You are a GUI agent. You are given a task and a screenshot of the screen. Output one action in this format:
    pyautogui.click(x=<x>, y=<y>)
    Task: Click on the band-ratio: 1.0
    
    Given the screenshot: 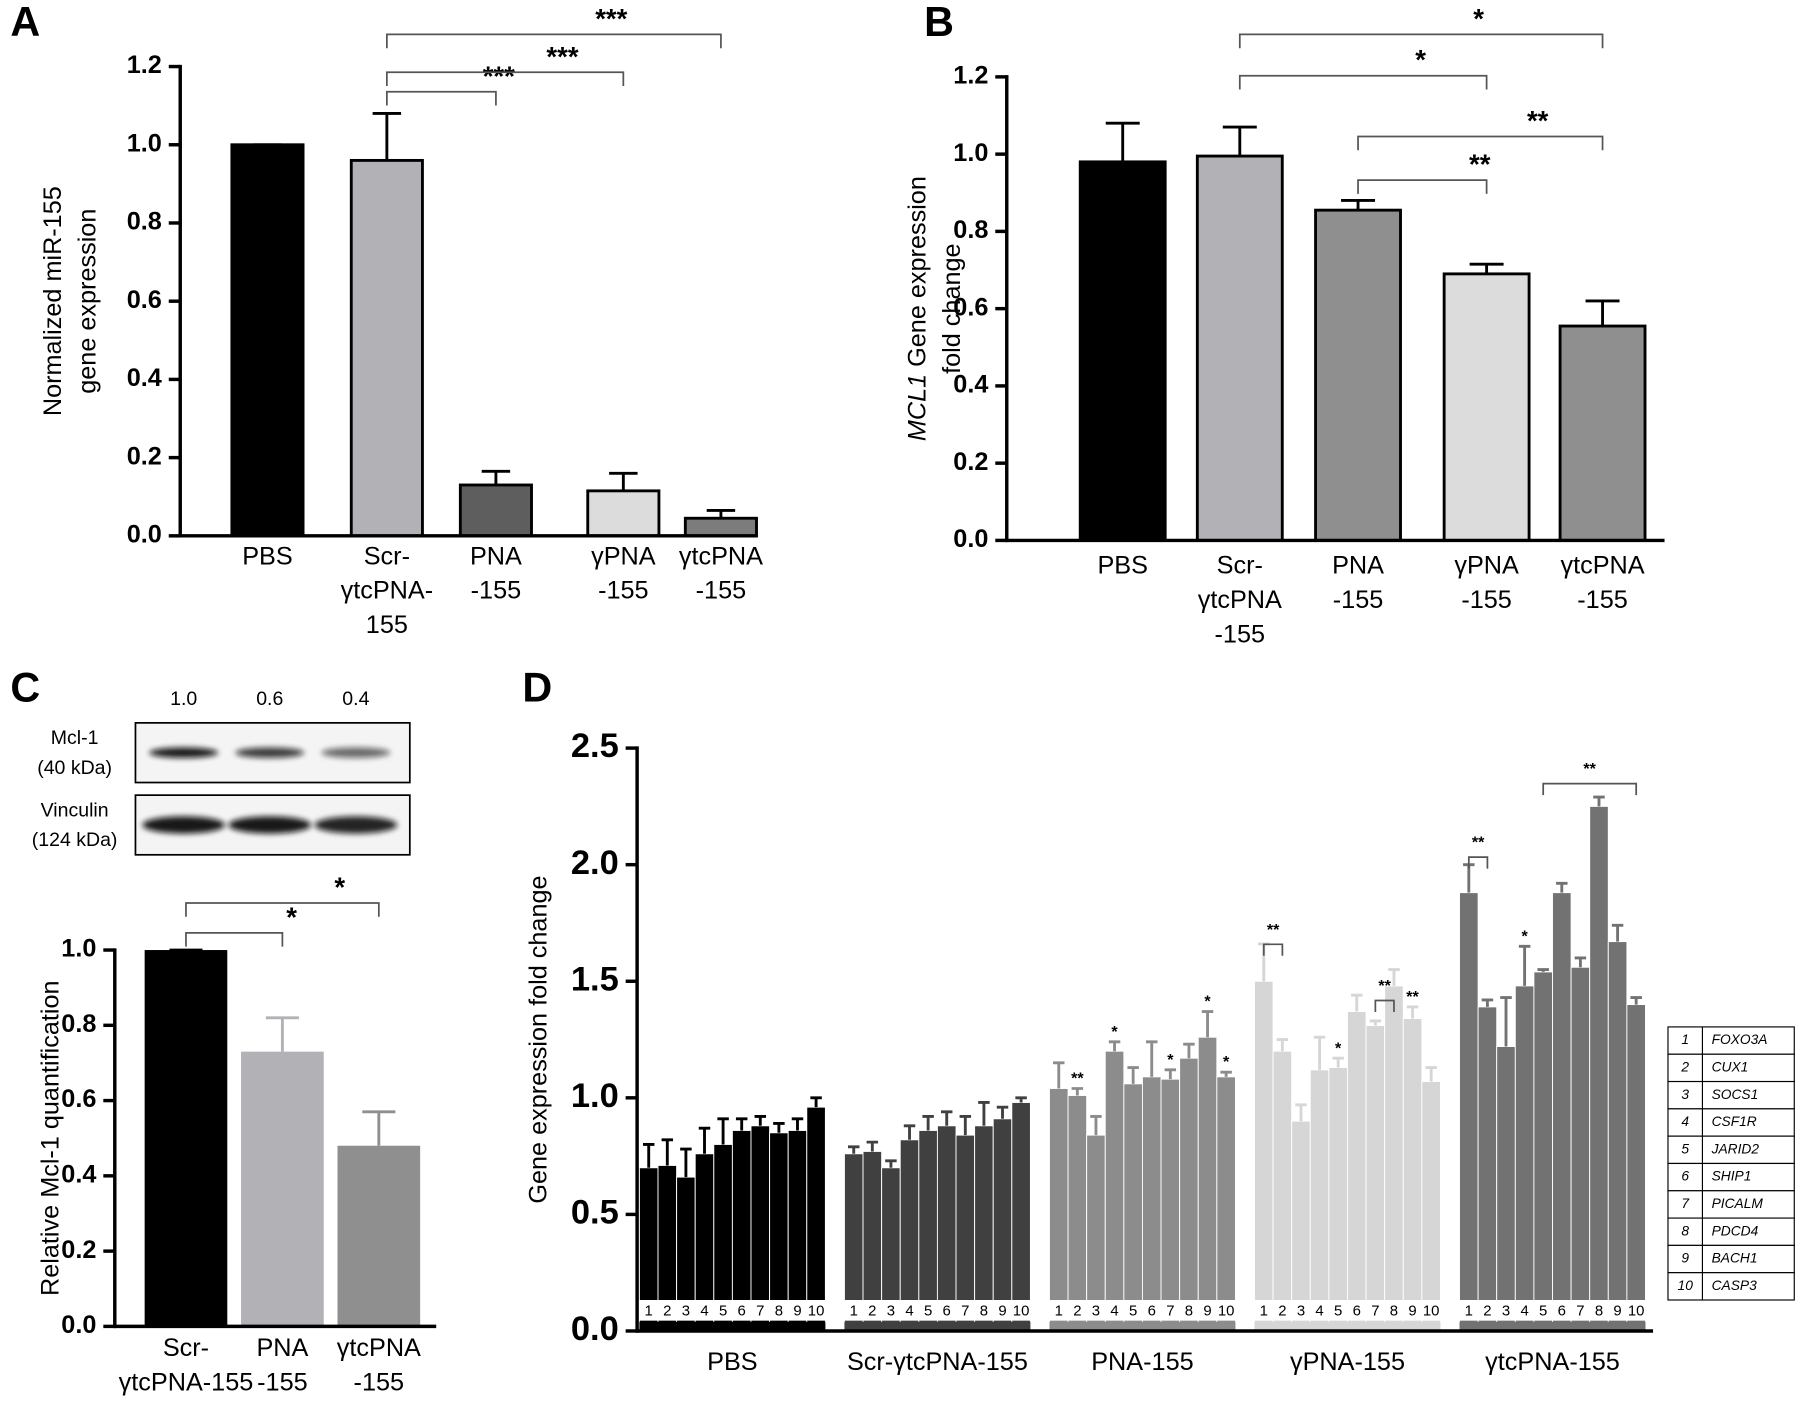 What is the action you would take?
    pyautogui.click(x=183, y=699)
    